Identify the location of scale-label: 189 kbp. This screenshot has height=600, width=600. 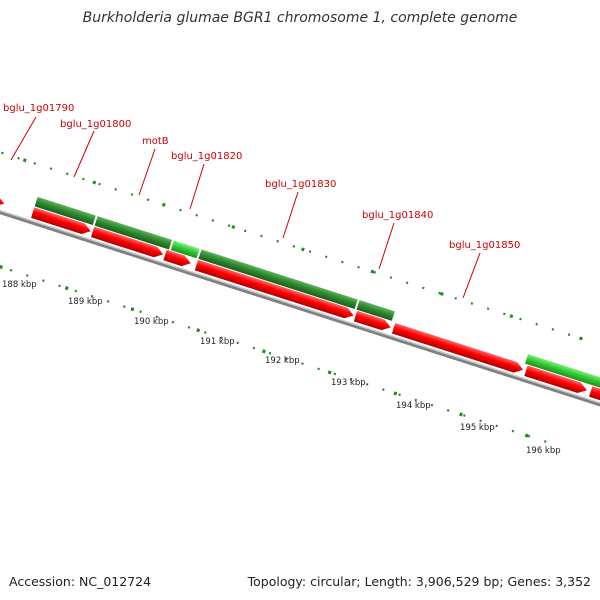
(85, 302).